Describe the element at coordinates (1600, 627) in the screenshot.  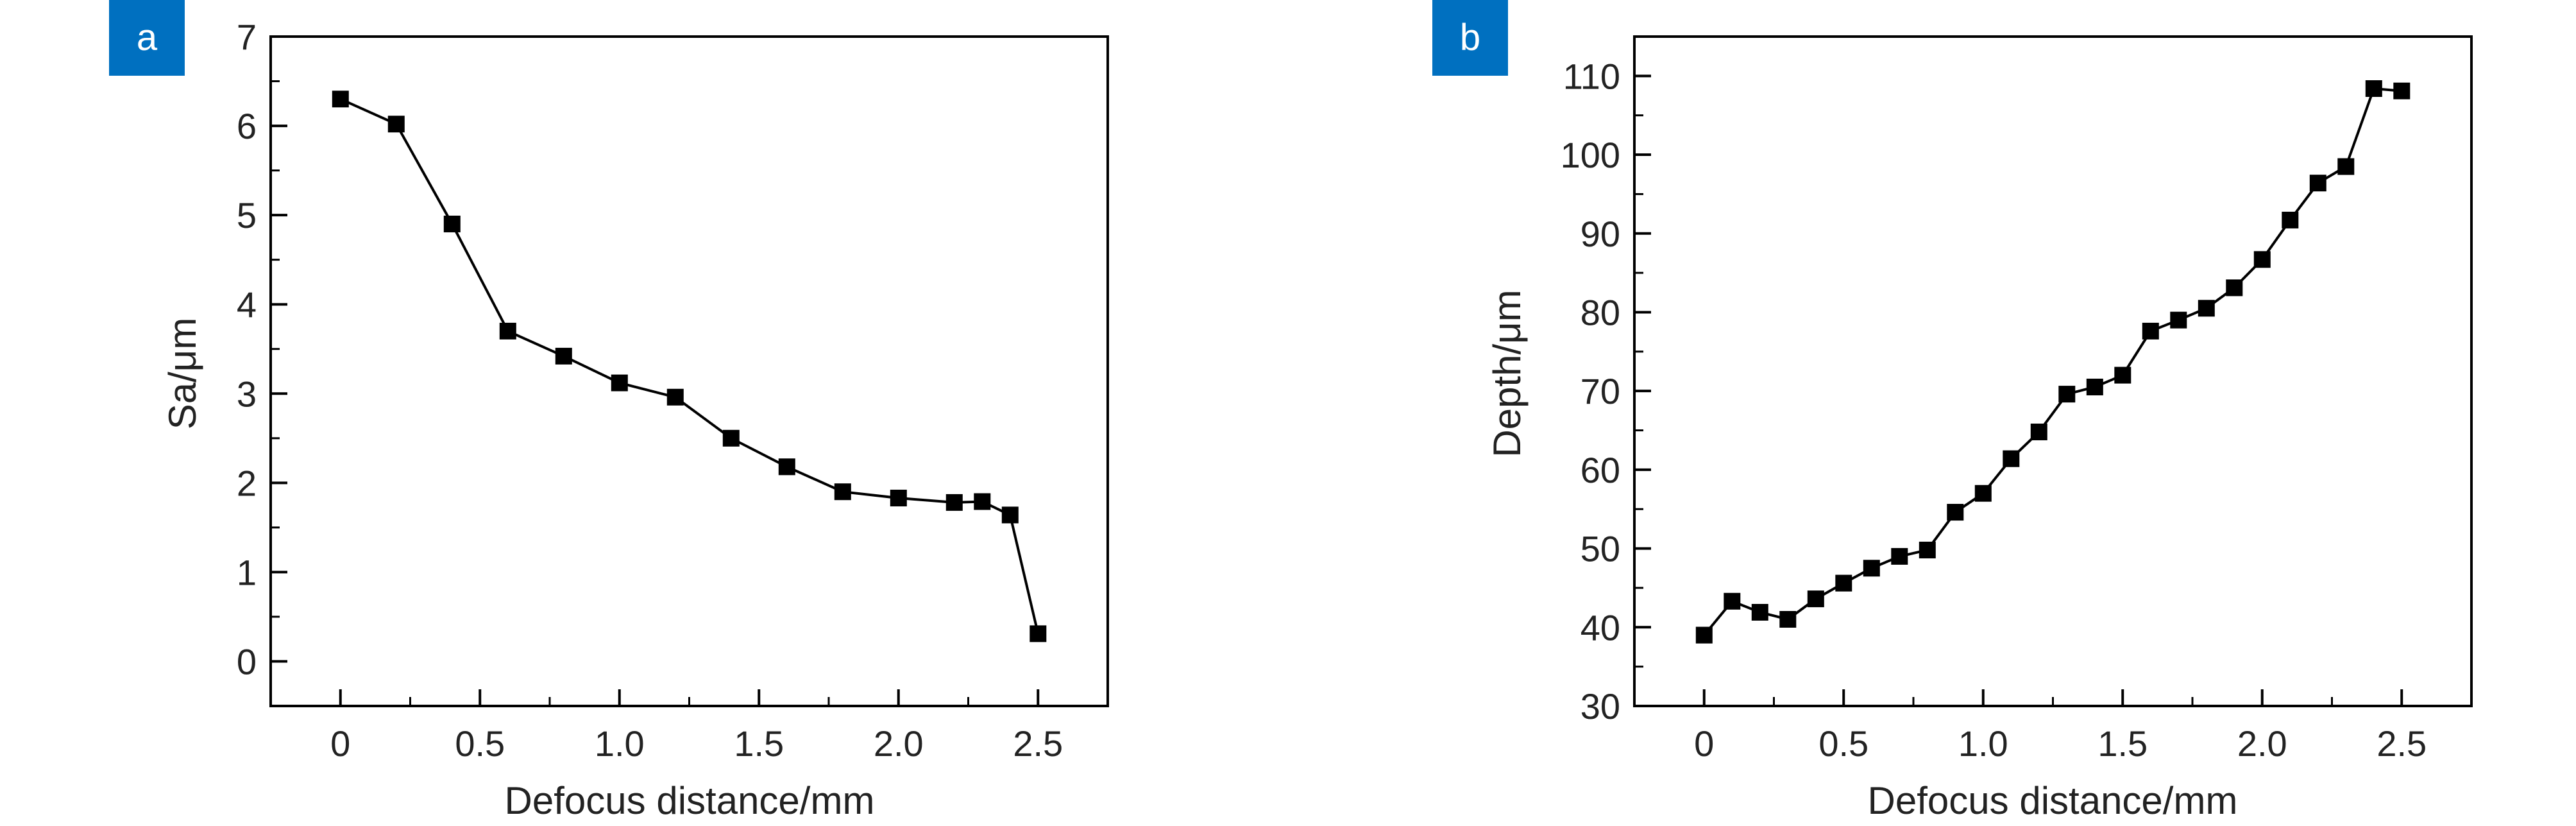
I see `y-tick-label: 40` at that location.